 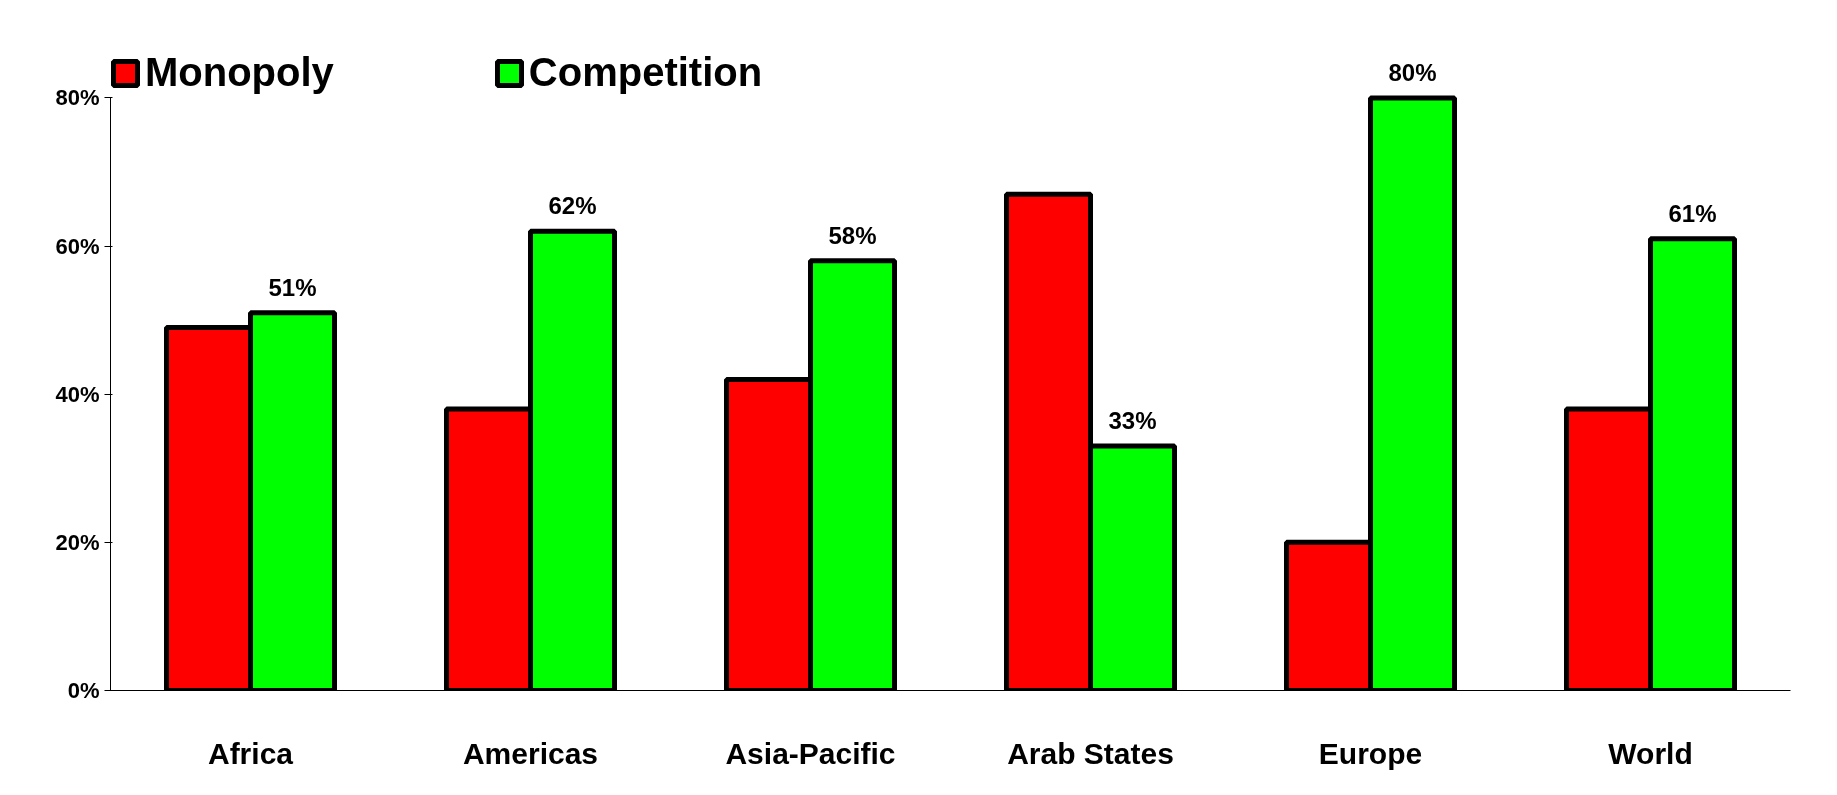 What do you see at coordinates (572, 206) in the screenshot?
I see `data-label: 62%` at bounding box center [572, 206].